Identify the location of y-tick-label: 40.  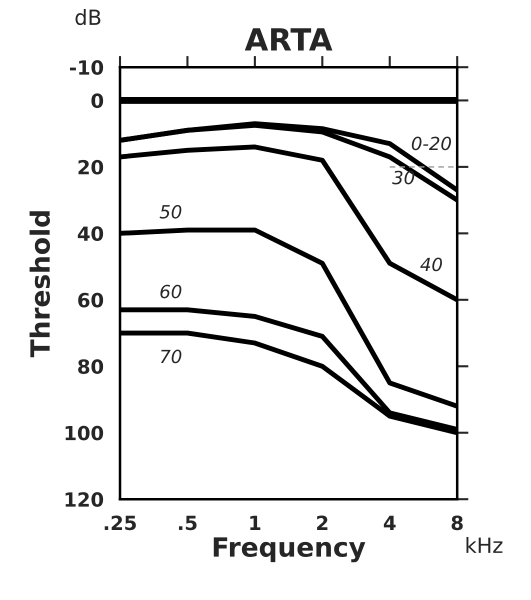
(91, 234).